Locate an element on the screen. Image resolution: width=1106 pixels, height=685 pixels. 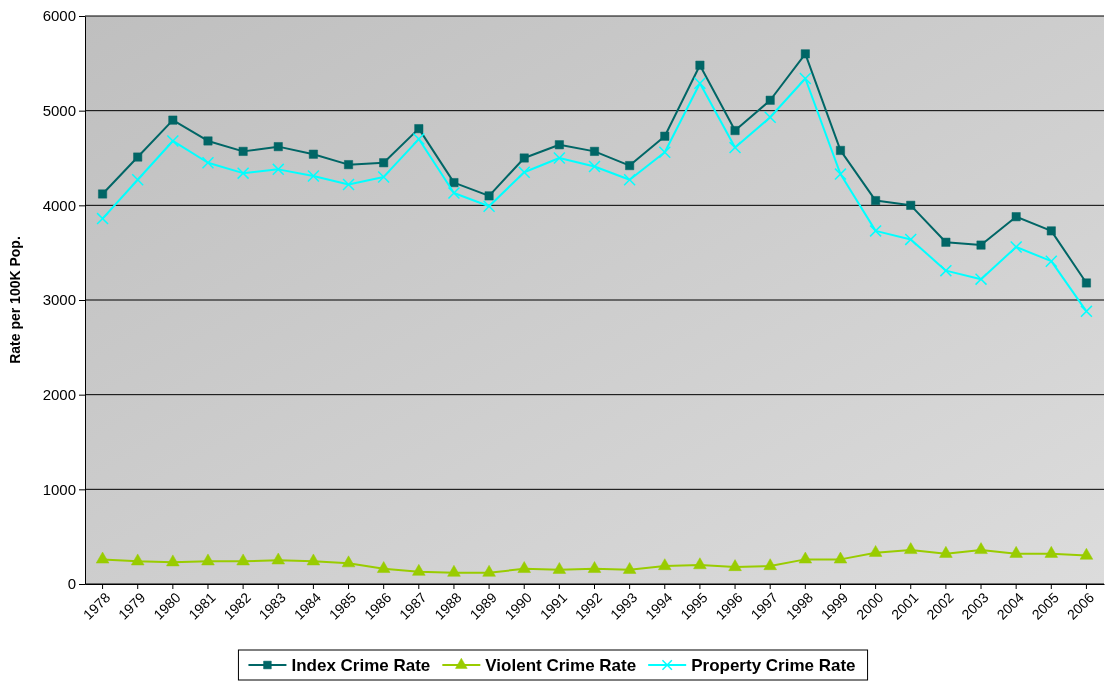
y-tick-label: 0 is located at coordinates (71, 584).